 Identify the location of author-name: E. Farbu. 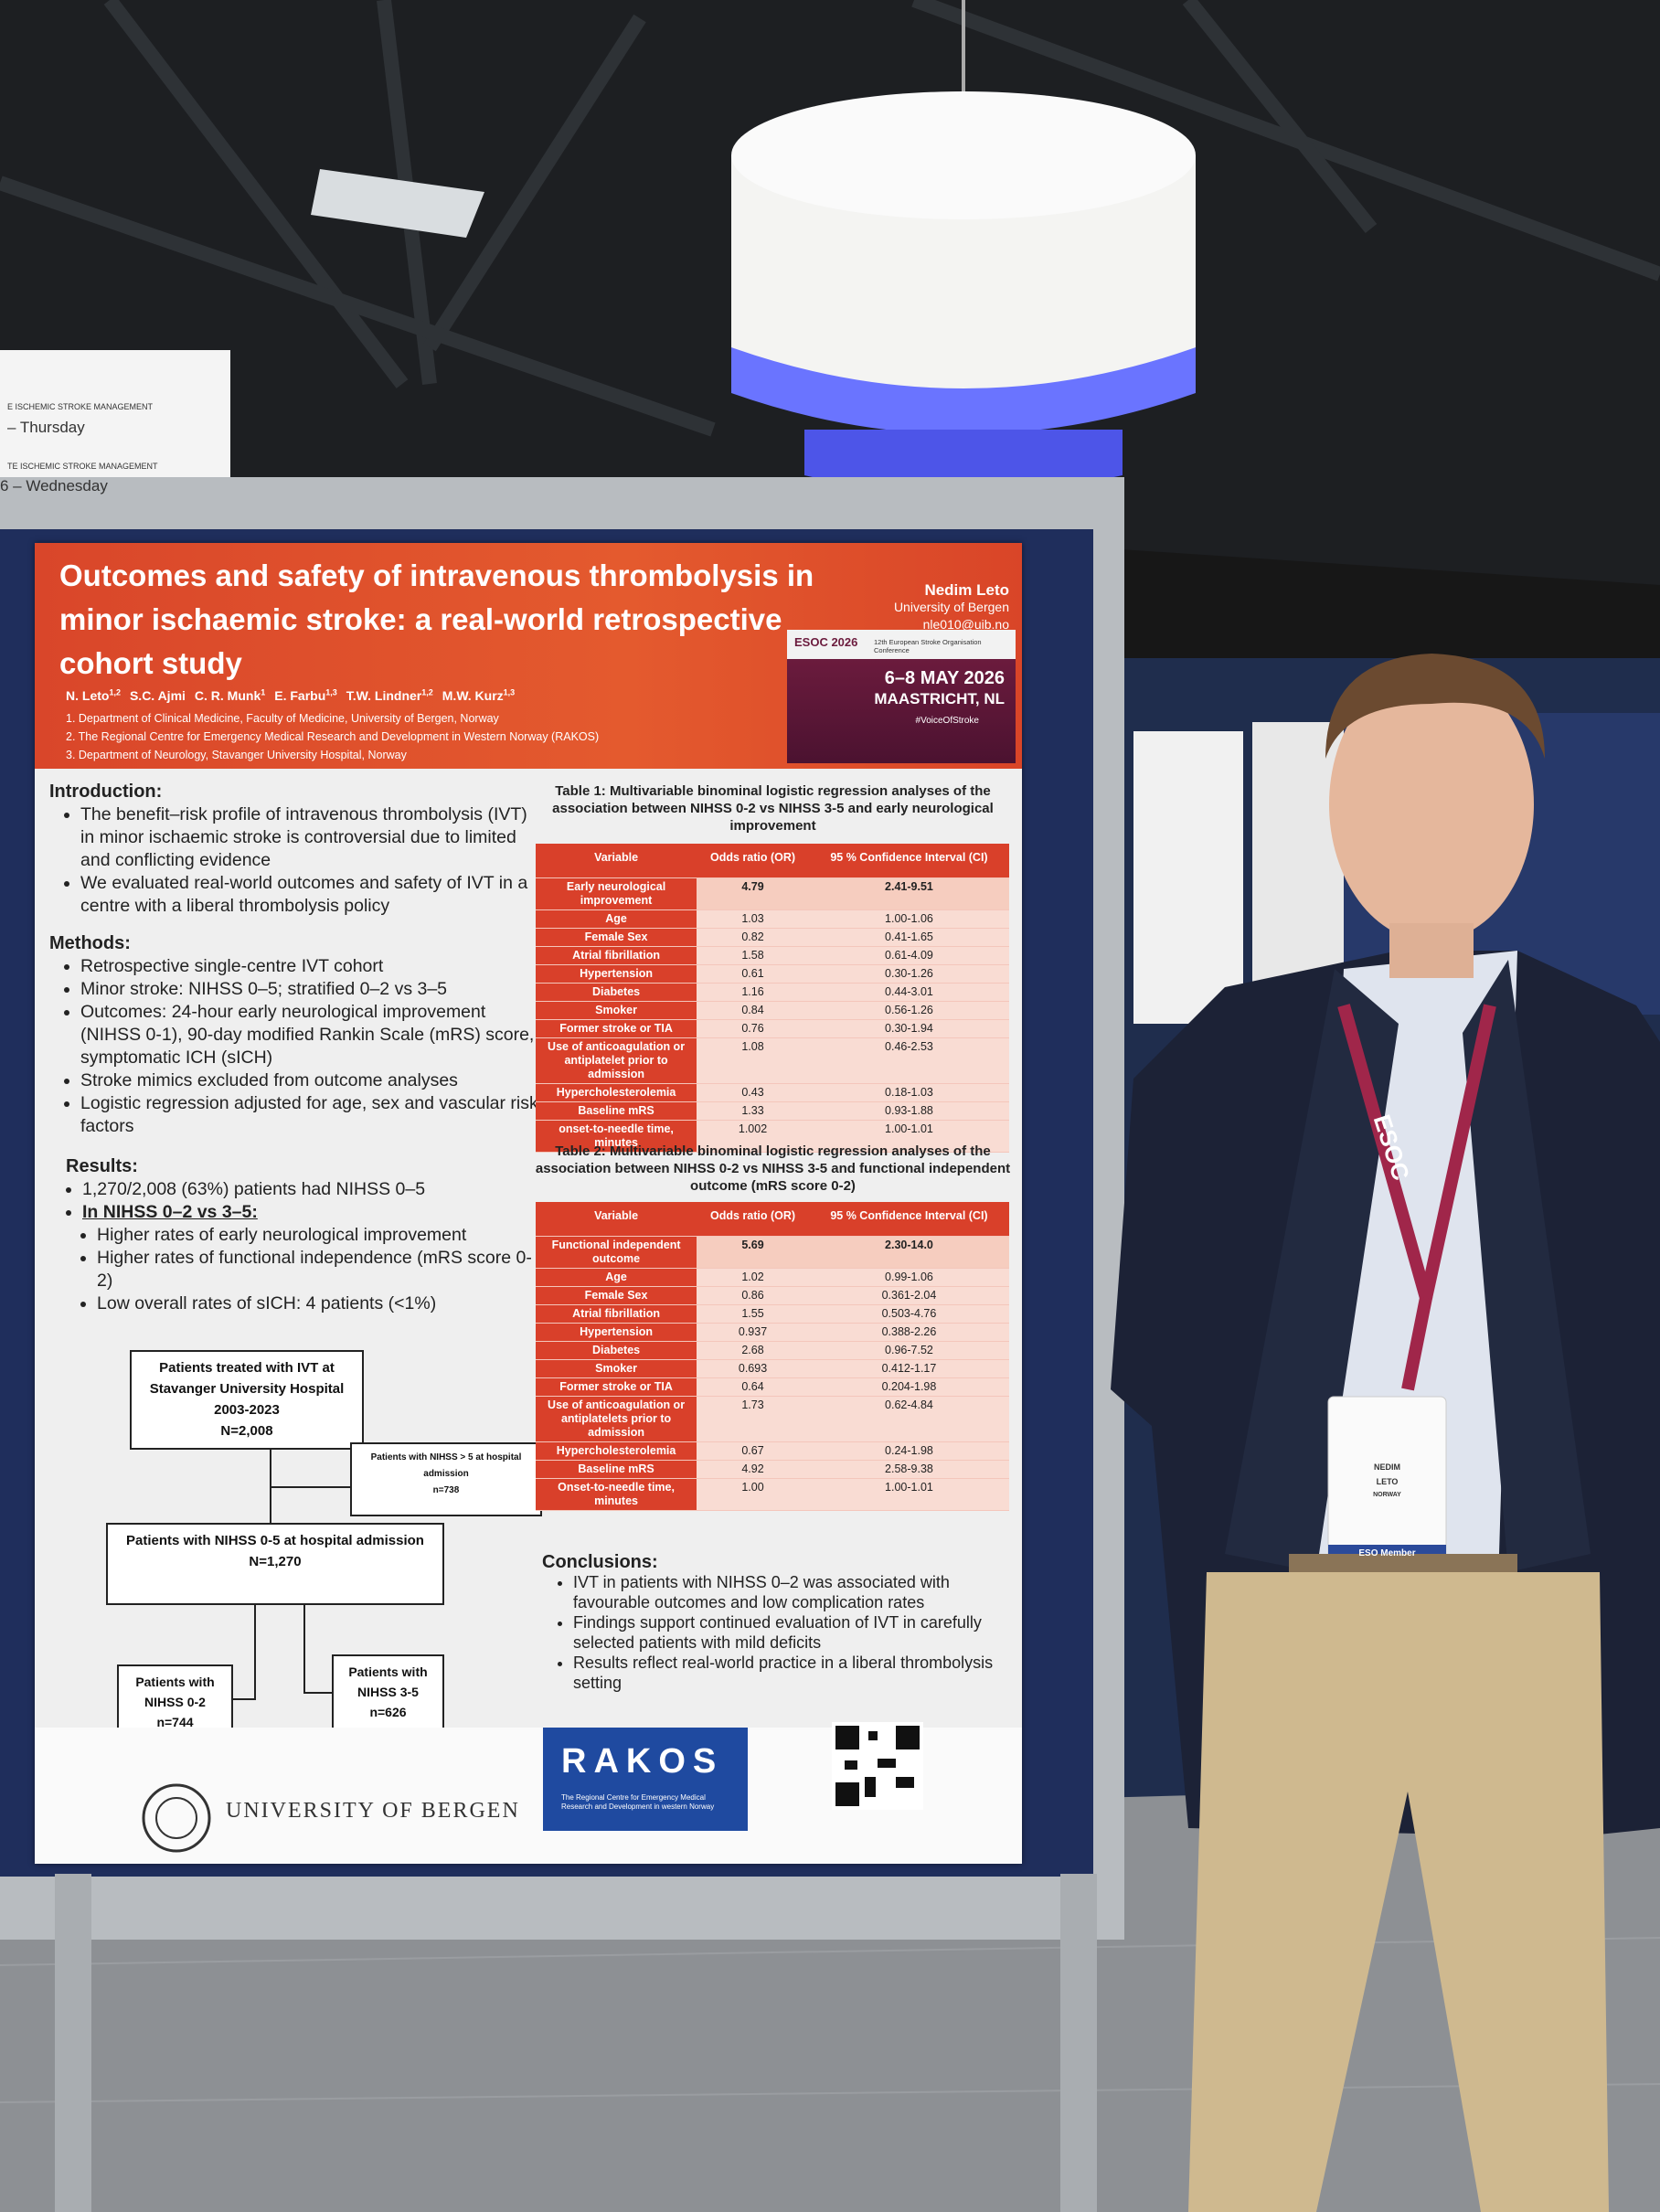
(300, 695).